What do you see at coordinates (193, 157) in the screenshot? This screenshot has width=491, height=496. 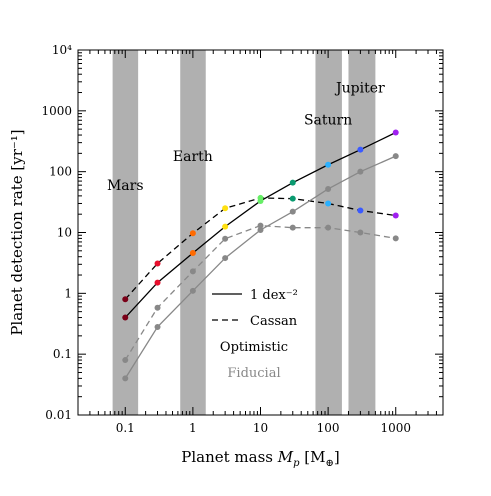 I see `band-label-earth: Earth` at bounding box center [193, 157].